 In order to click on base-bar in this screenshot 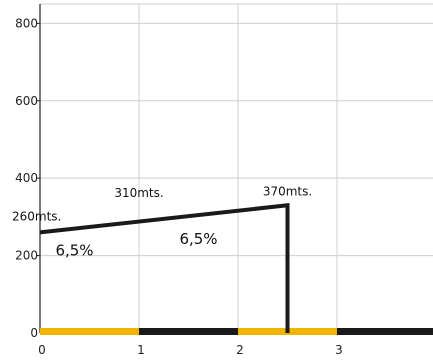, I will do `click(236, 331)`.